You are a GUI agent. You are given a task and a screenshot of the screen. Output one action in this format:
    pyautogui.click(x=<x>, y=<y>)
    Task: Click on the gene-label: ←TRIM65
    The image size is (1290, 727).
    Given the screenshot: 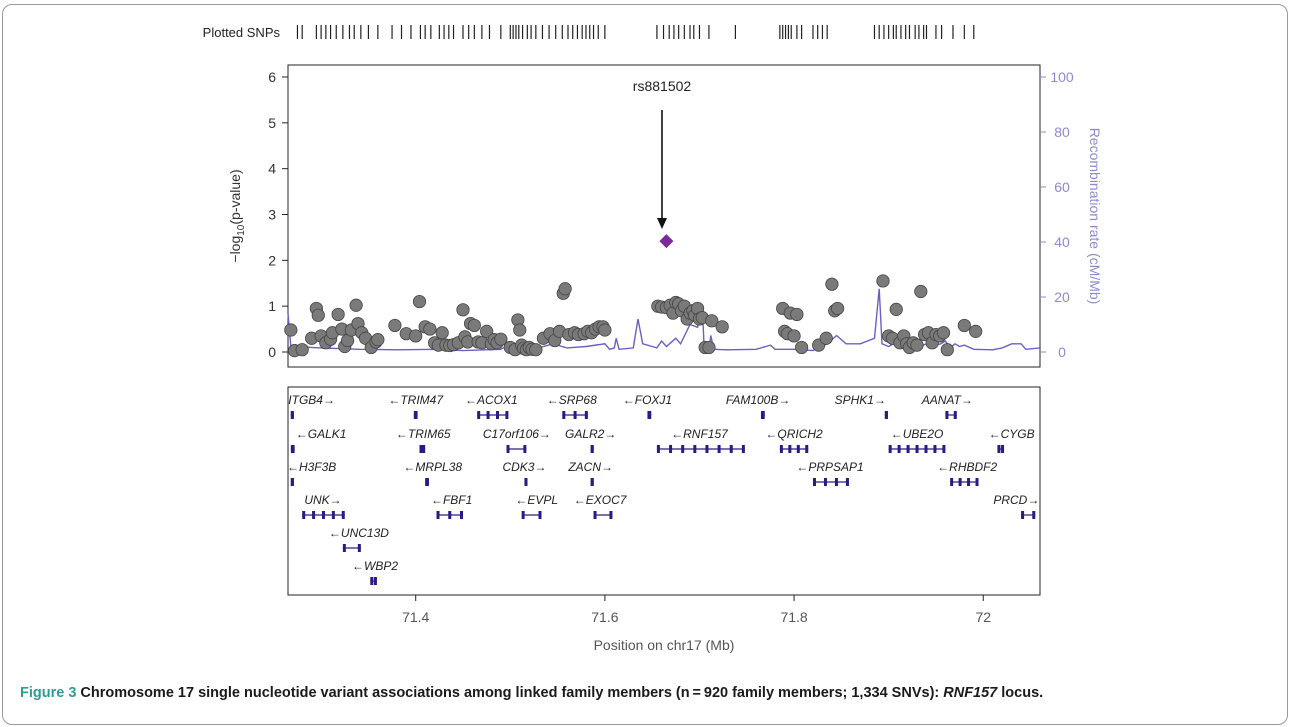 What is the action you would take?
    pyautogui.click(x=423, y=434)
    